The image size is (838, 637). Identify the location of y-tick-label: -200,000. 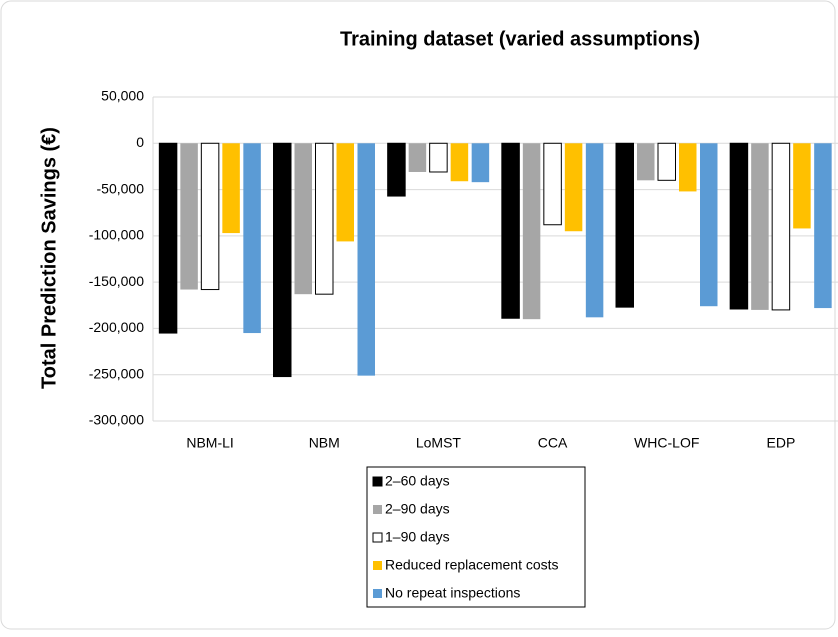
(116, 327).